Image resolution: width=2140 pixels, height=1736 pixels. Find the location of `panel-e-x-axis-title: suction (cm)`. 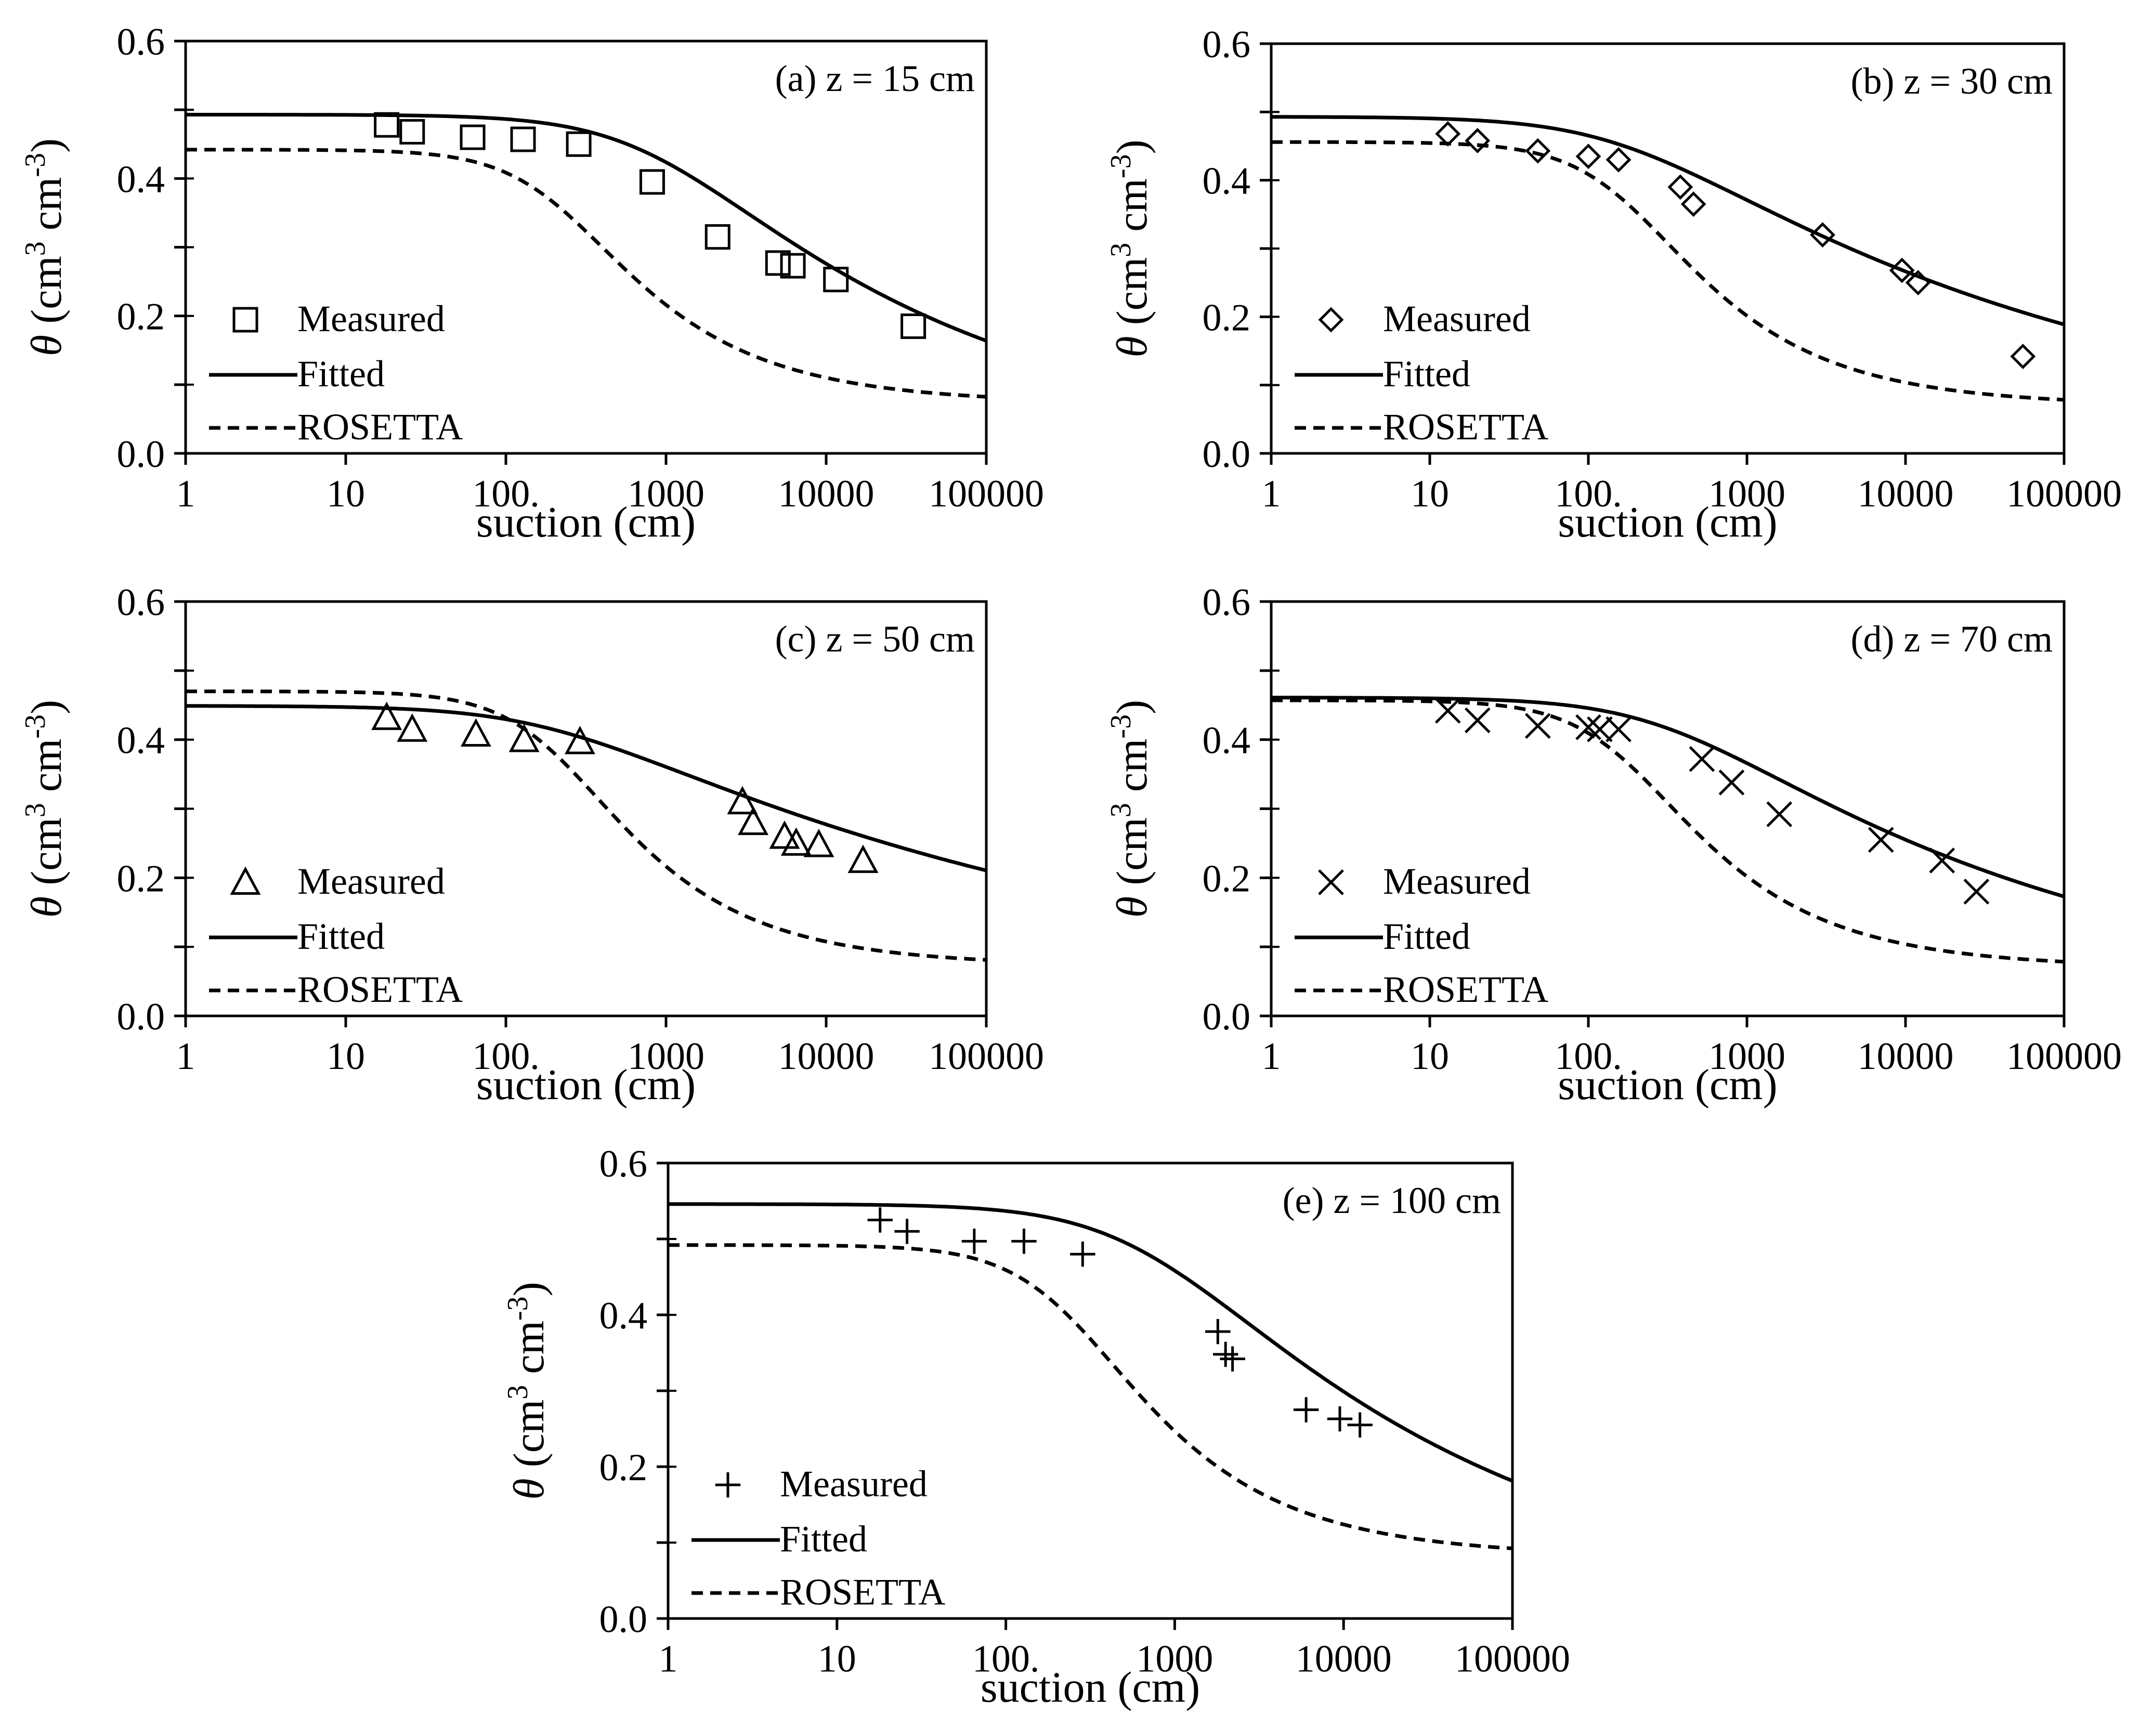

panel-e-x-axis-title: suction (cm) is located at coordinates (1090, 1687).